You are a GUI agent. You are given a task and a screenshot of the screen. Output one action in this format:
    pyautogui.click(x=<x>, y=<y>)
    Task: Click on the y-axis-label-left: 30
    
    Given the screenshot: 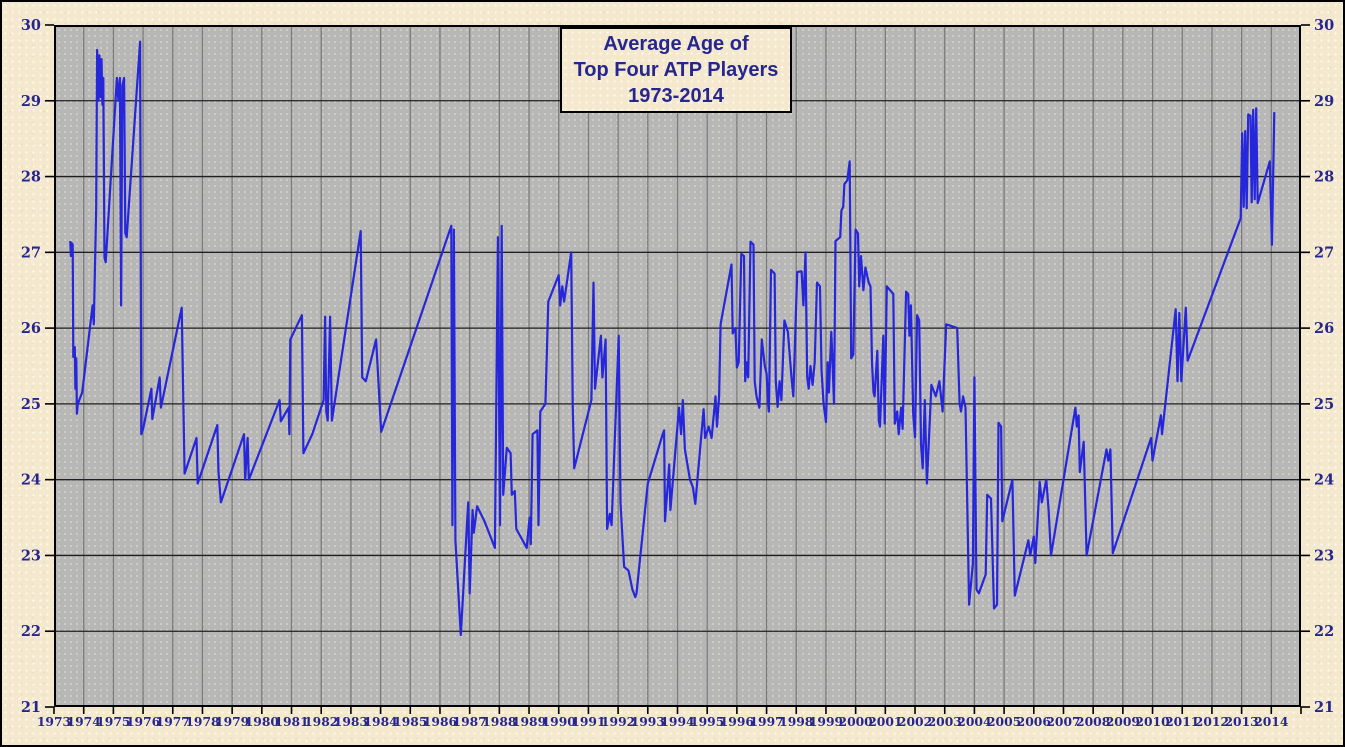 What is the action you would take?
    pyautogui.click(x=31, y=25)
    